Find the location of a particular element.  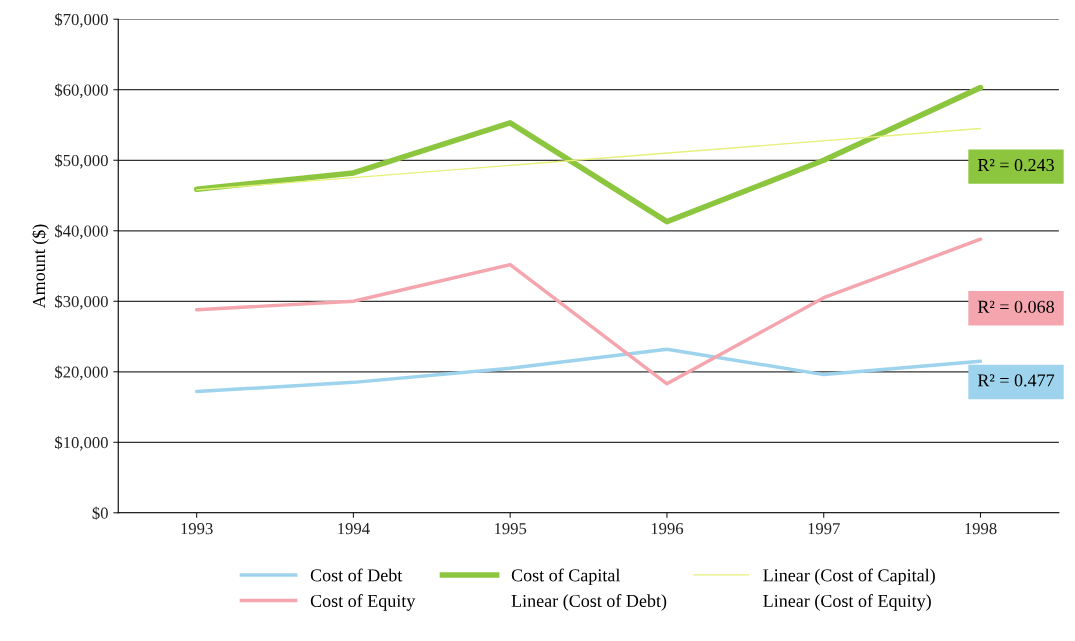

x-tick-label: 1997 is located at coordinates (824, 529).